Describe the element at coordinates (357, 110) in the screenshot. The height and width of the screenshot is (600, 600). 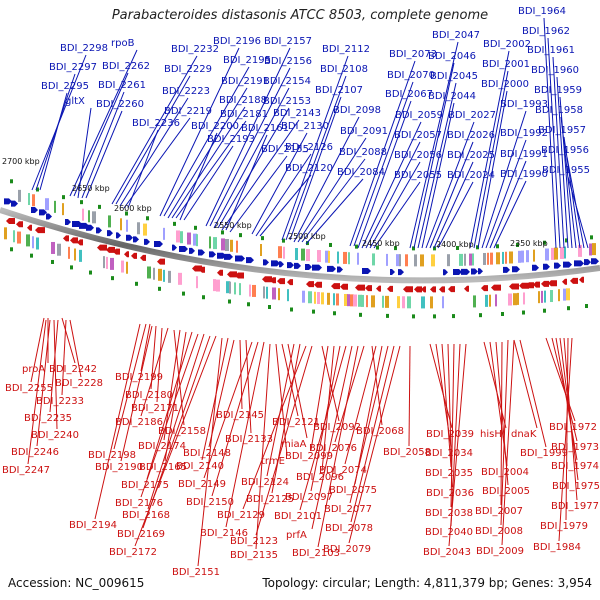
I see `gene-label: BDI_2098` at that location.